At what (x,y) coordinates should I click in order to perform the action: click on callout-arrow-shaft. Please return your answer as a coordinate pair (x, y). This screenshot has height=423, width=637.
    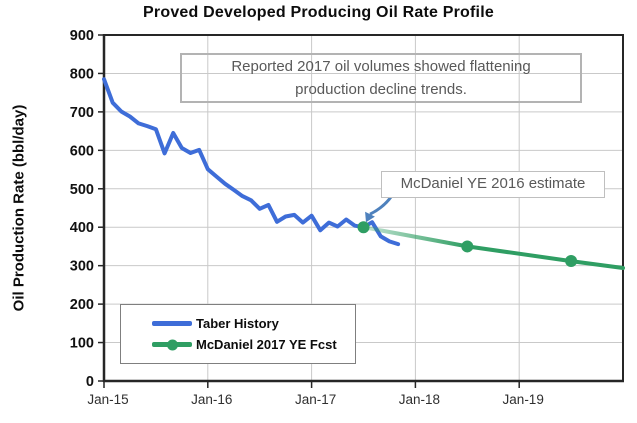
    Looking at the image, I should click on (381, 205).